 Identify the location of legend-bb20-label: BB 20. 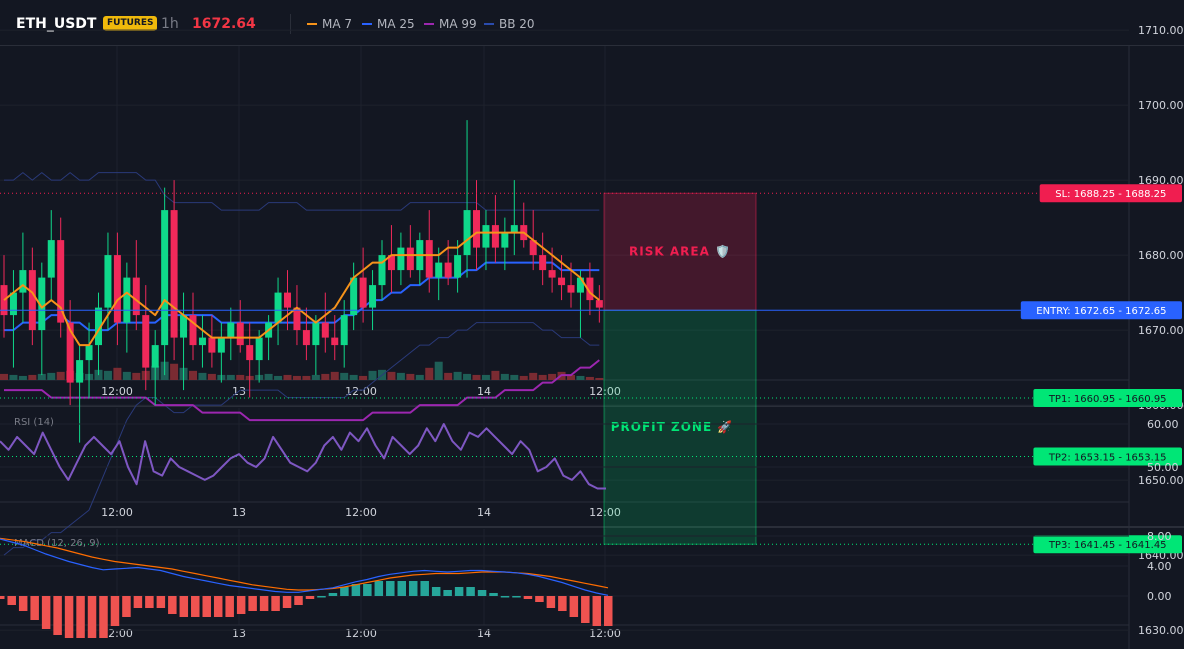
(517, 24).